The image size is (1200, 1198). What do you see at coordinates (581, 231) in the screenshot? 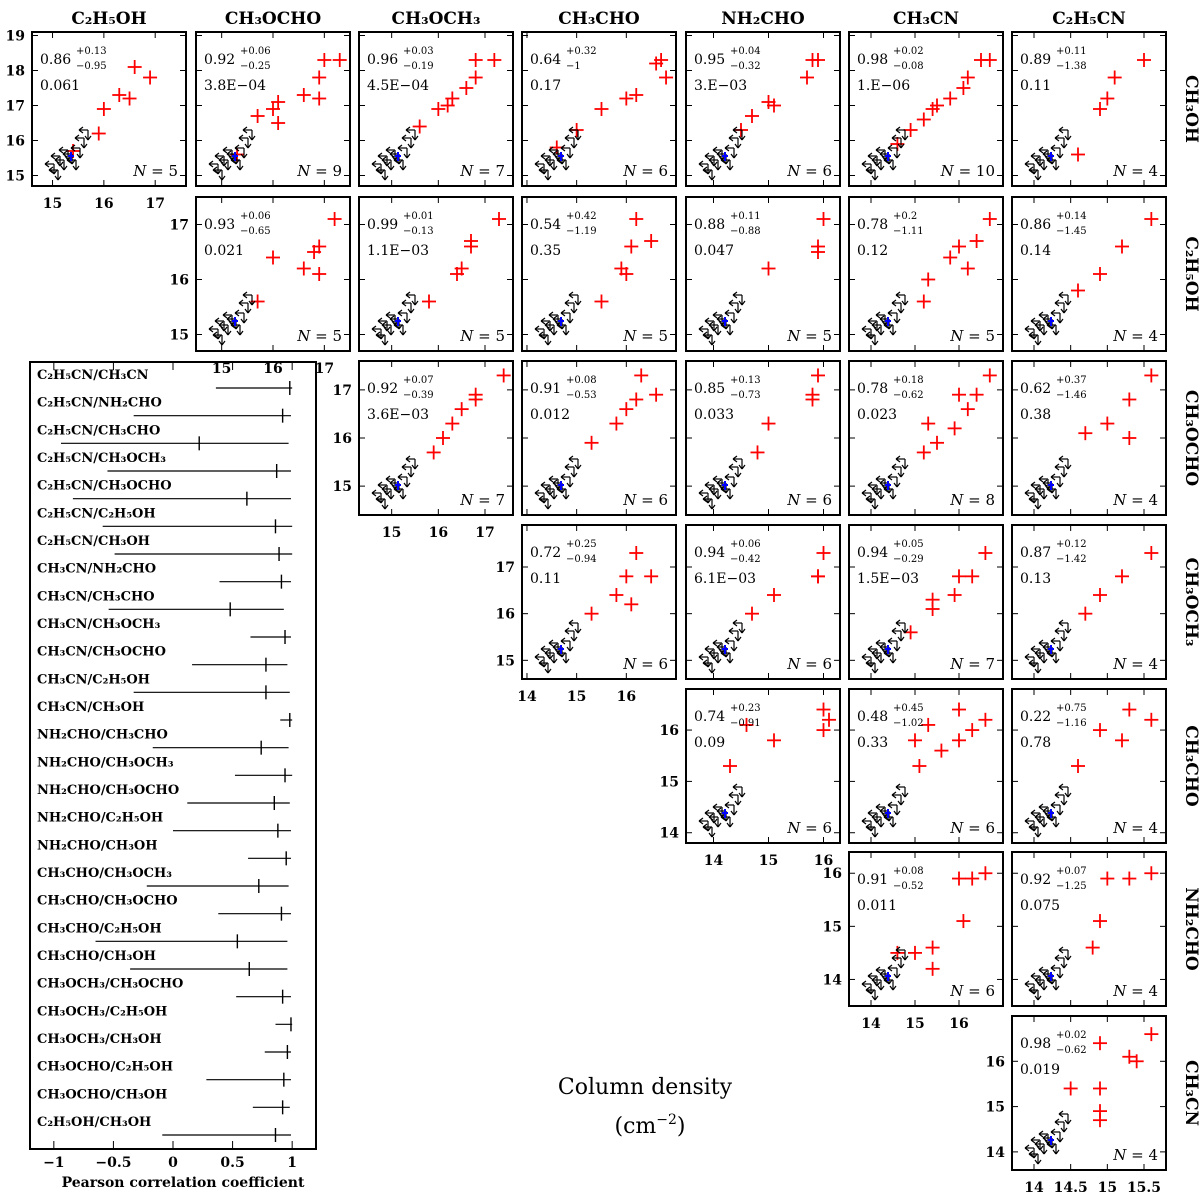
I see `correlation-lower: −1.19` at bounding box center [581, 231].